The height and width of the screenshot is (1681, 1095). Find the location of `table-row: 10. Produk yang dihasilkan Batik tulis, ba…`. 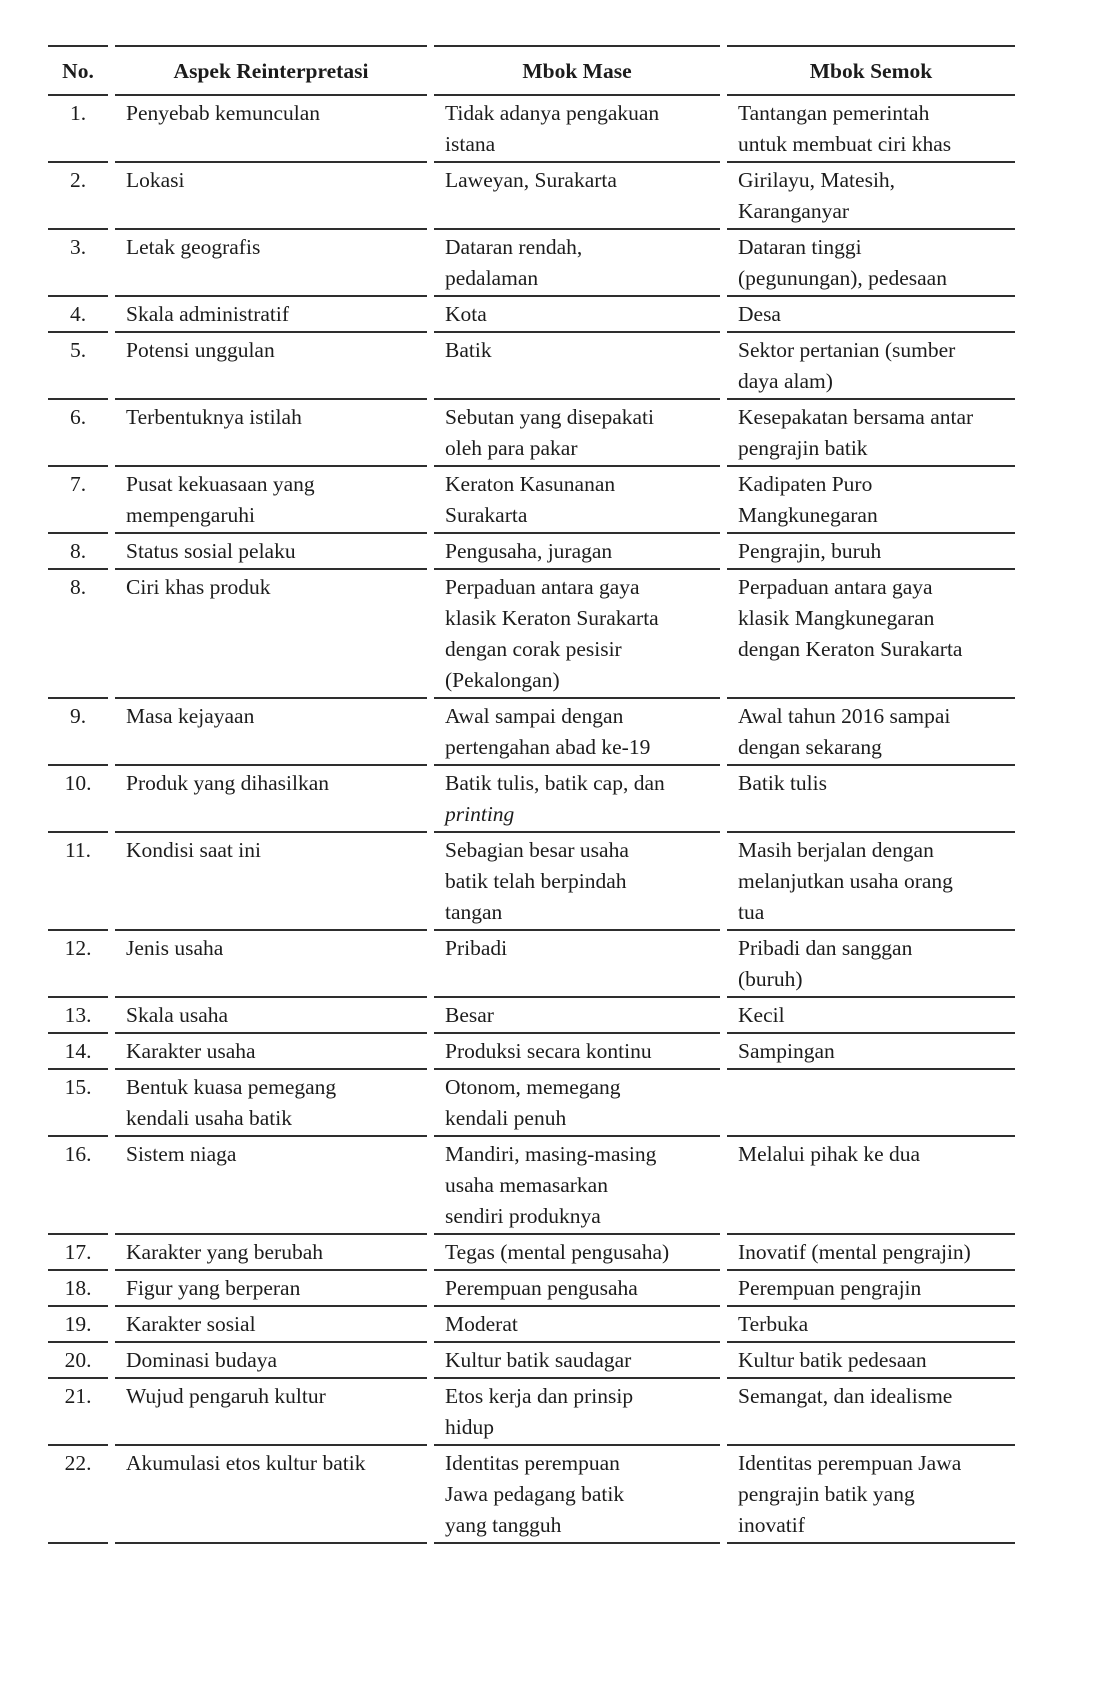

table-row: 10. Produk yang dihasilkan Batik tulis, ba… is located at coordinates (531, 799).